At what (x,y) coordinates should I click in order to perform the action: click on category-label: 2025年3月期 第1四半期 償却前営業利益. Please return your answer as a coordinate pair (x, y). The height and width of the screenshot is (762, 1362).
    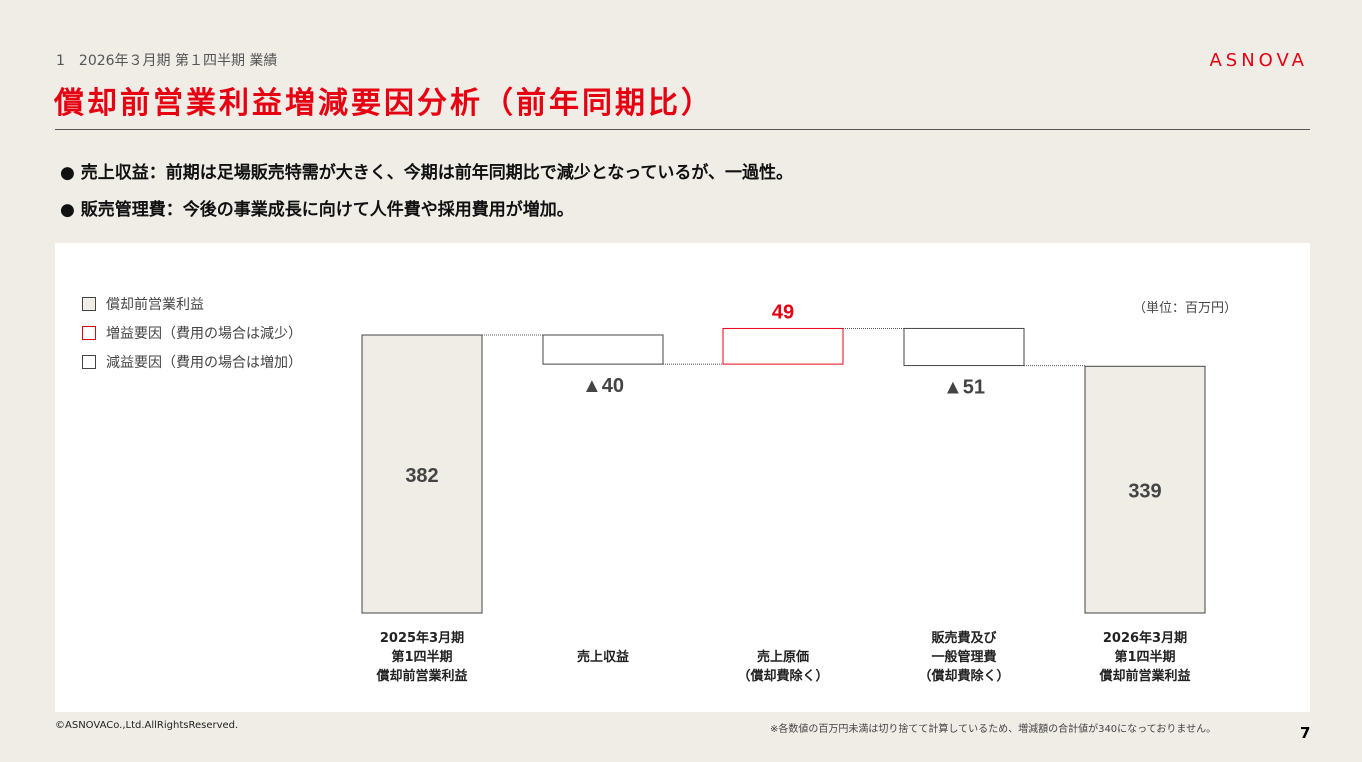
    Looking at the image, I should click on (422, 657).